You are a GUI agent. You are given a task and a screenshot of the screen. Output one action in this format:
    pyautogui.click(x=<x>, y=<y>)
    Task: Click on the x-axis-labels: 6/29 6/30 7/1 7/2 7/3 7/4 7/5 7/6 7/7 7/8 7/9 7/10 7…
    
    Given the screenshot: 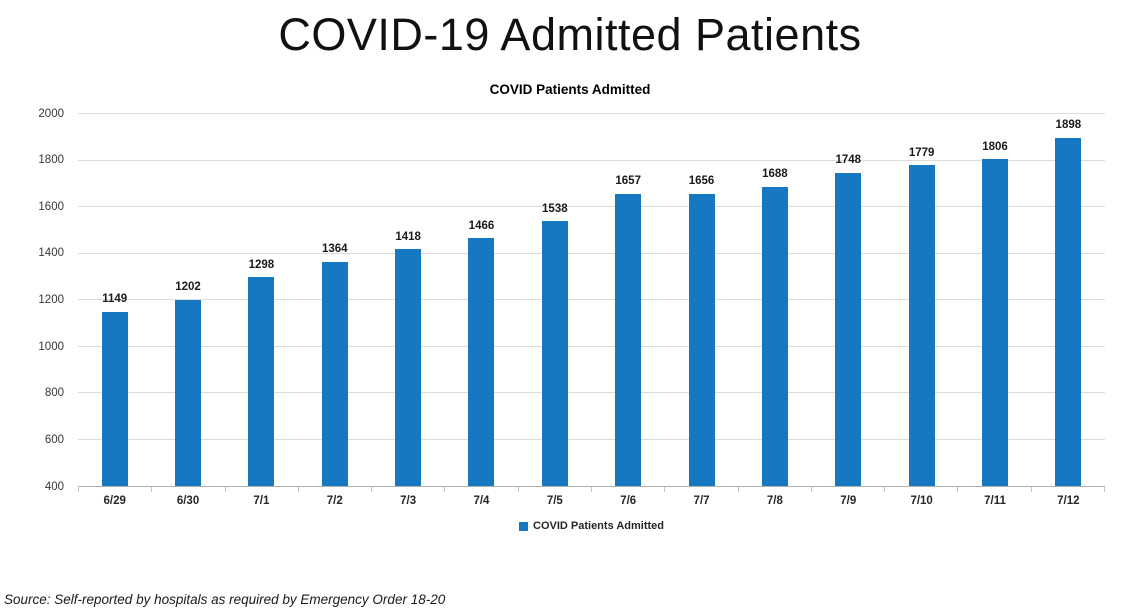 What is the action you would take?
    pyautogui.click(x=591, y=501)
    